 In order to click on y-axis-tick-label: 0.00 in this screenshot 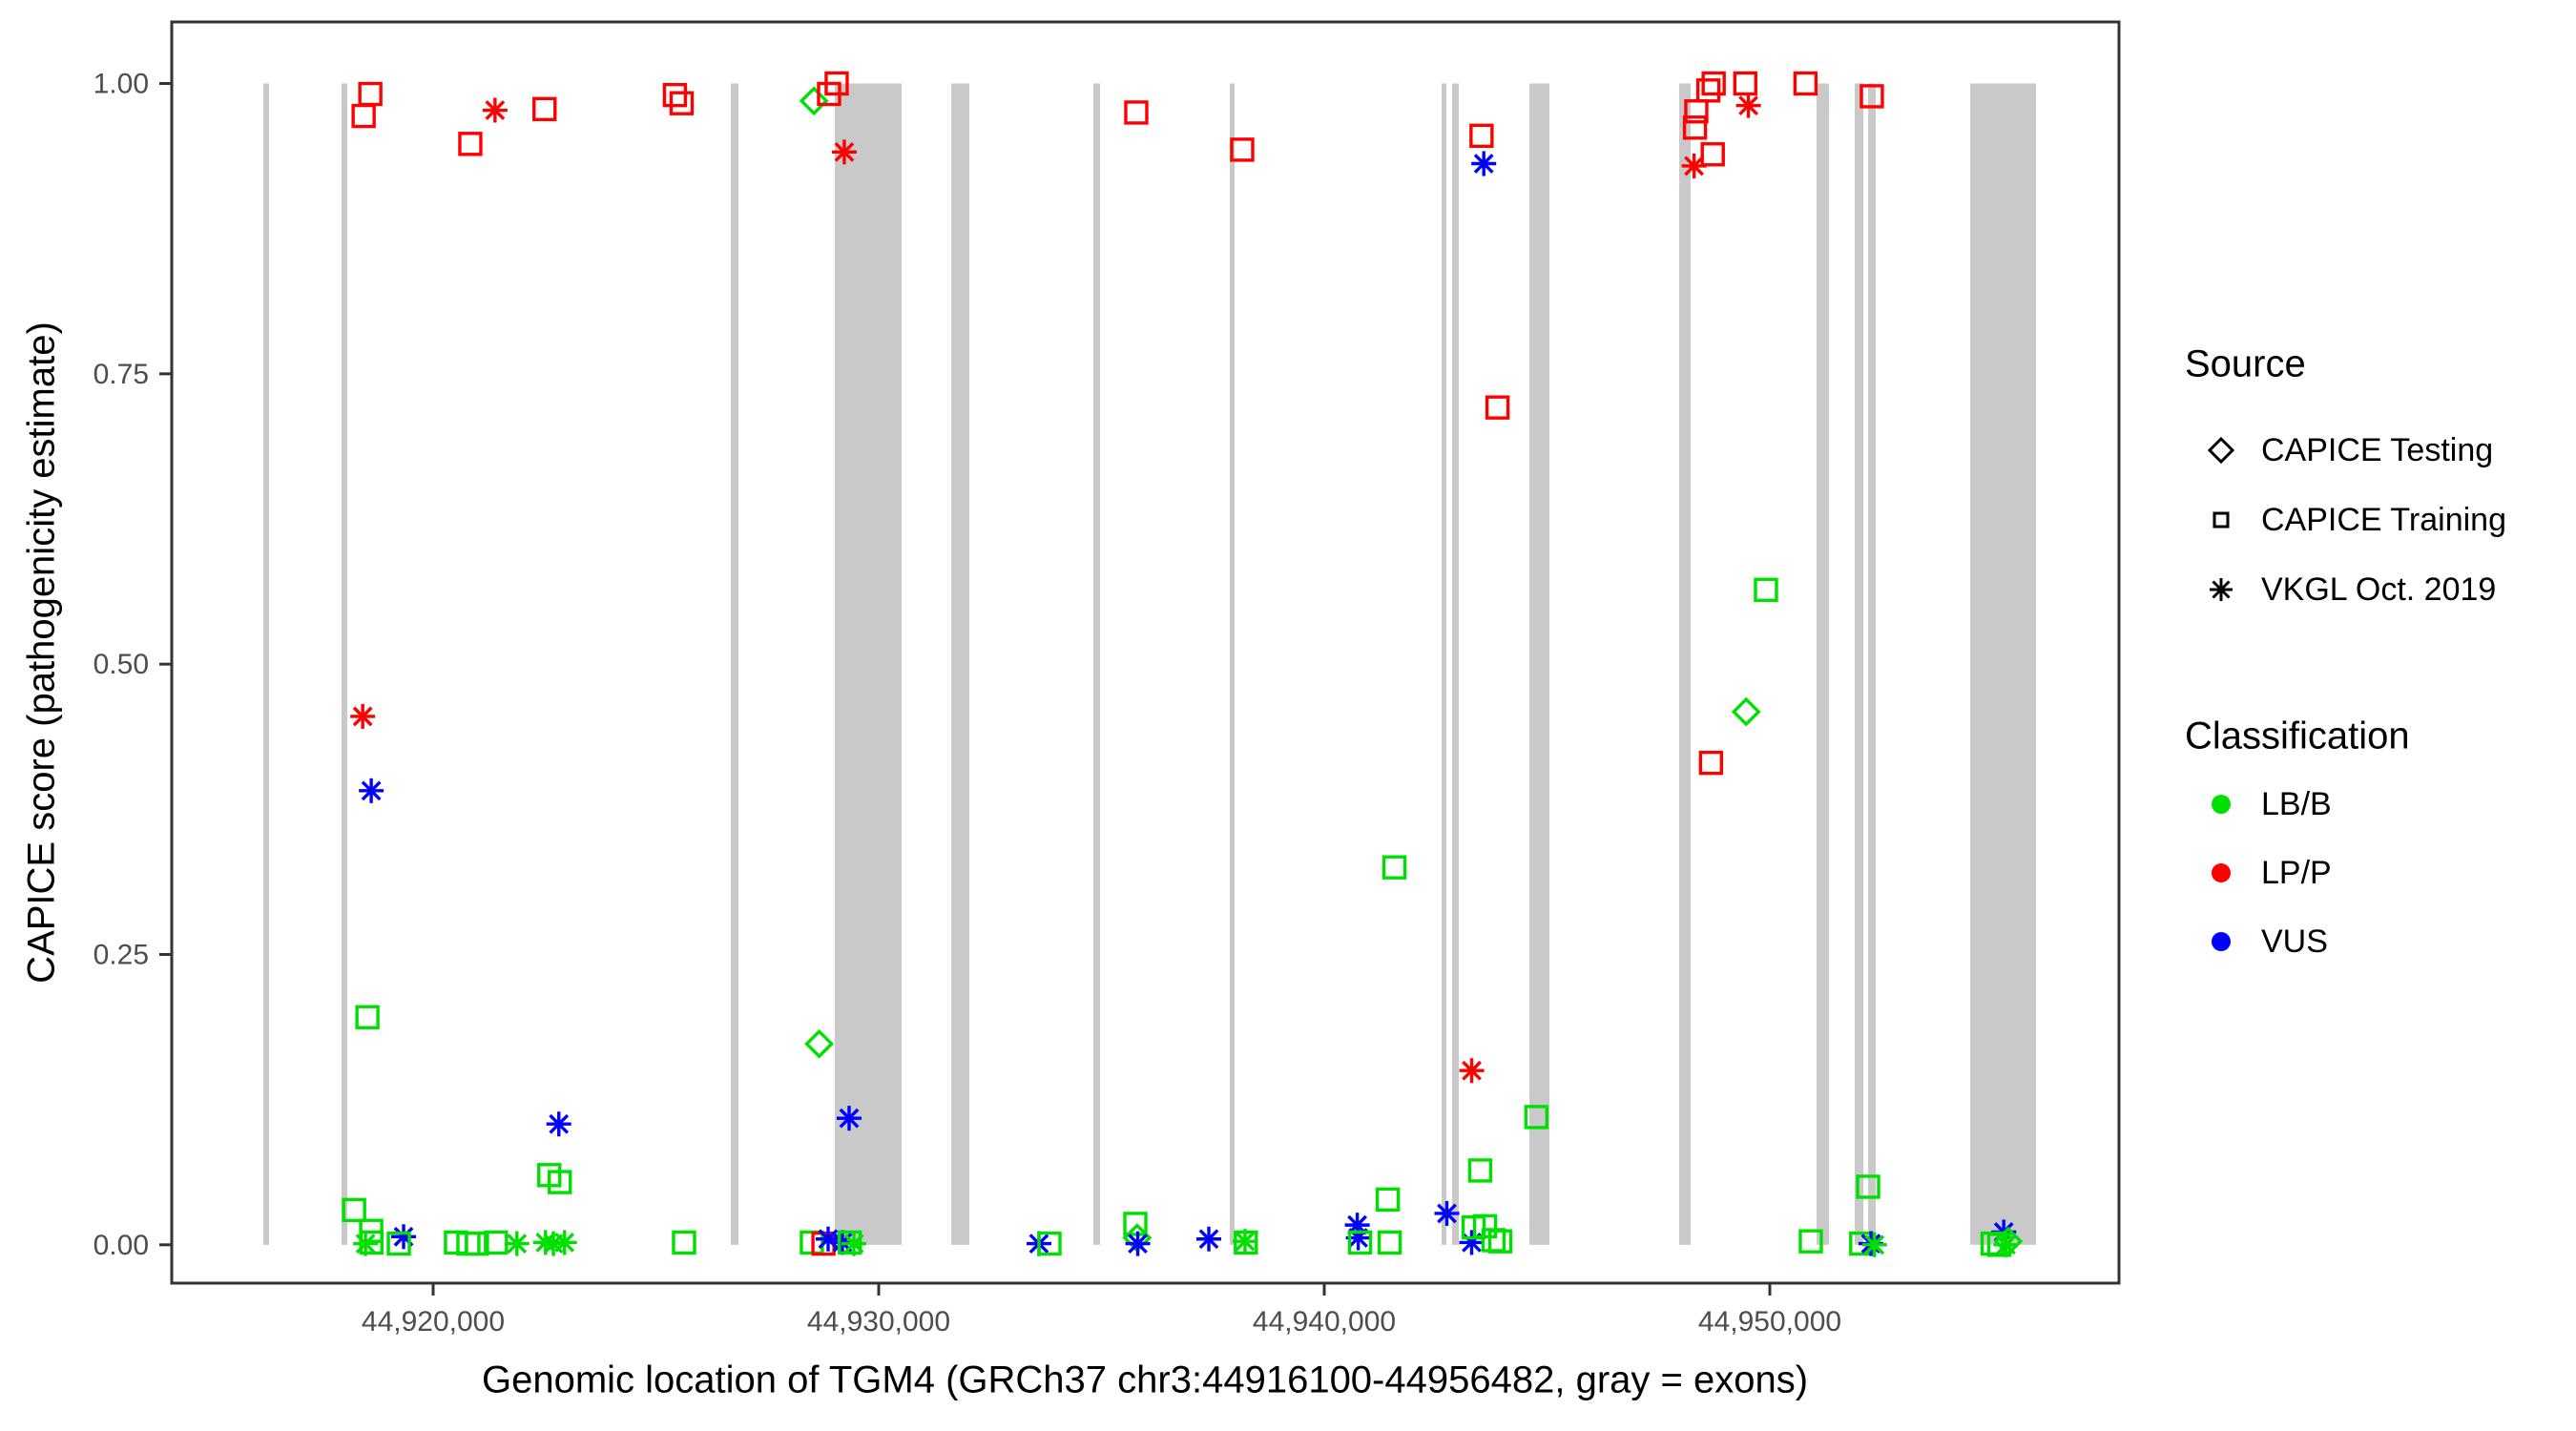, I will do `click(121, 1245)`.